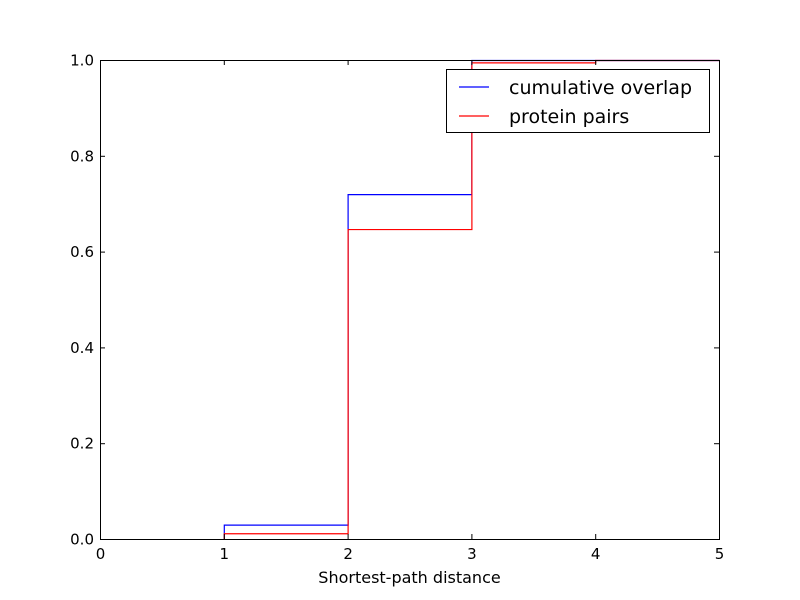  What do you see at coordinates (348, 554) in the screenshot?
I see `x-tick-label: 2` at bounding box center [348, 554].